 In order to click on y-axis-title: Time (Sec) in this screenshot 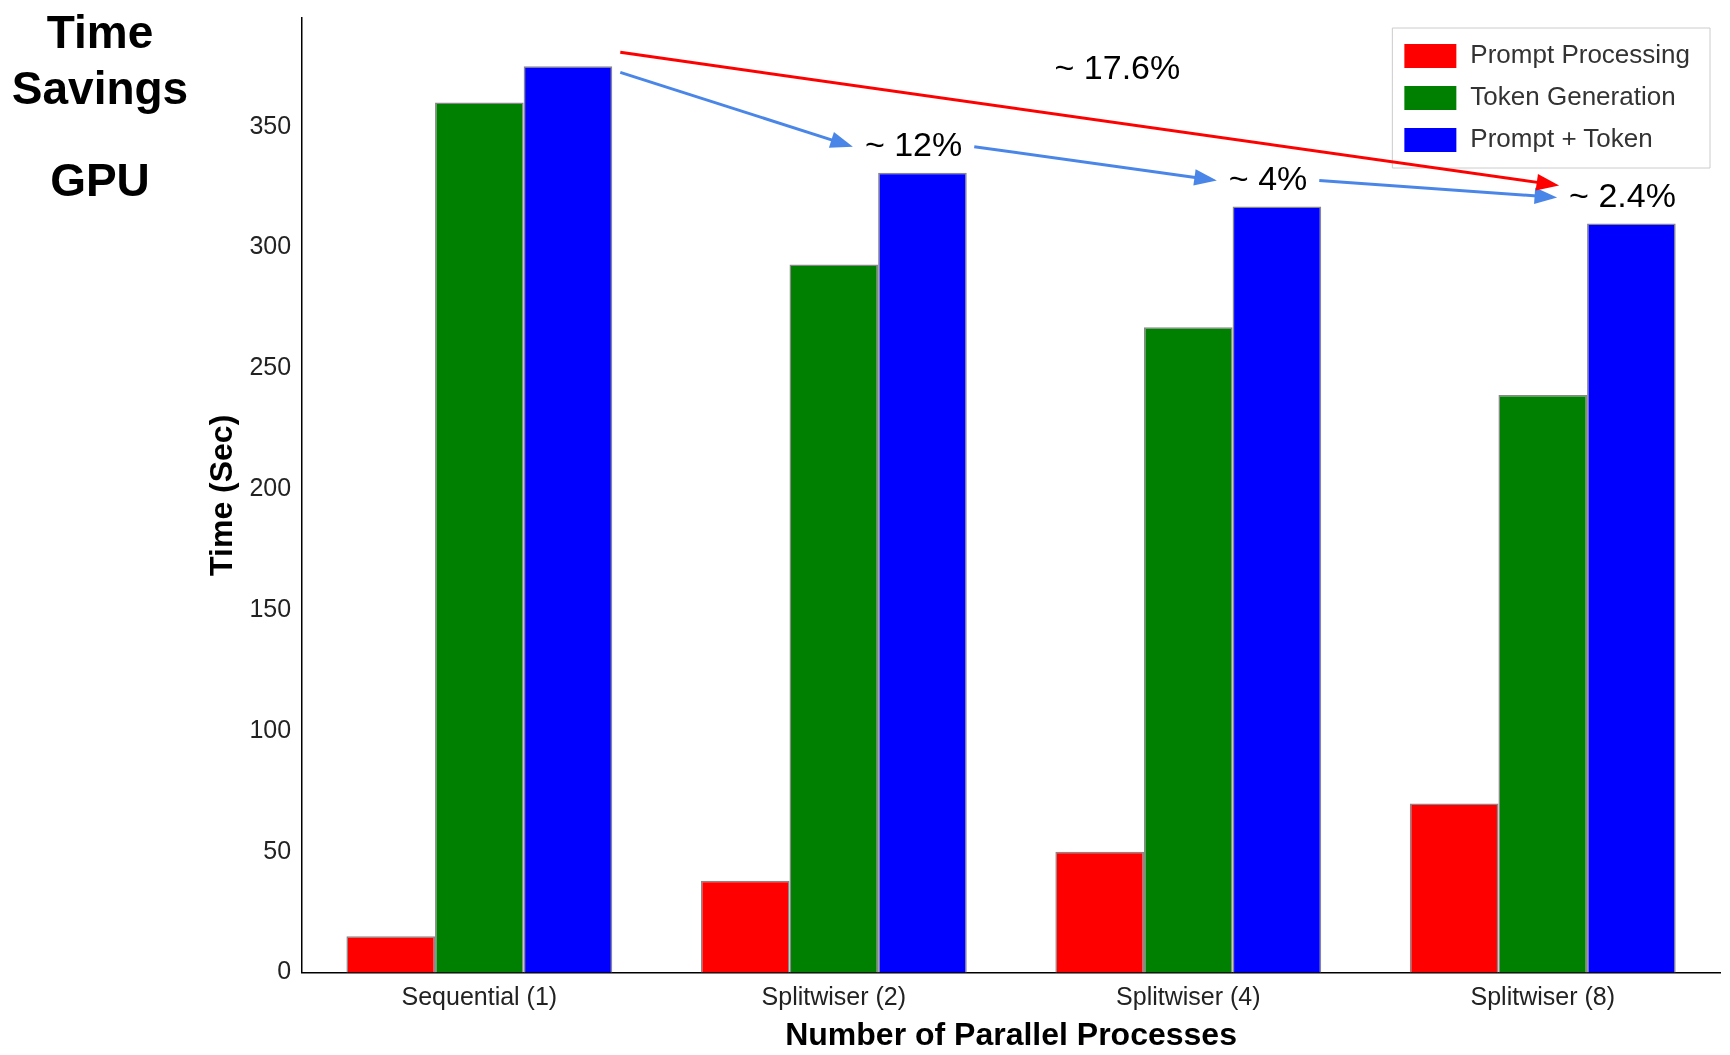, I will do `click(221, 495)`.